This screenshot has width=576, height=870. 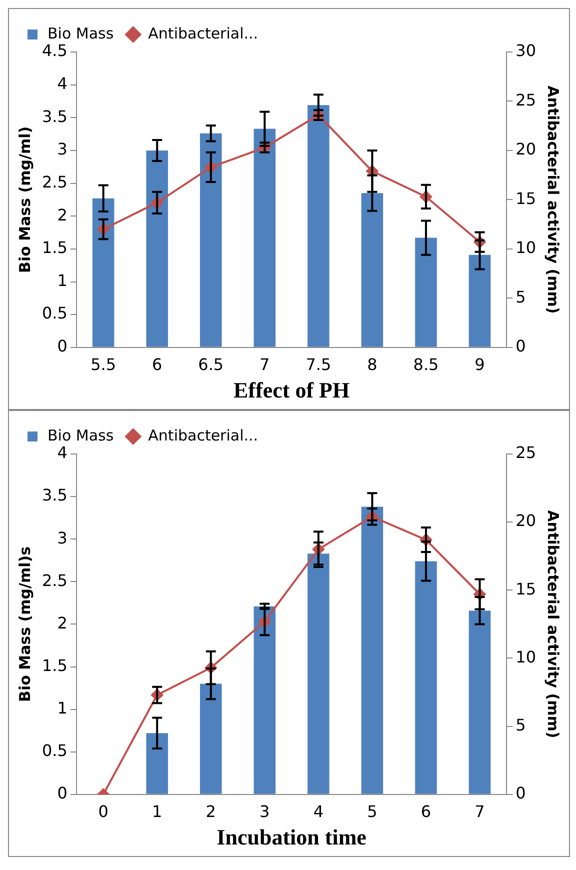 I want to click on x-tick-label: 4, so click(x=318, y=812).